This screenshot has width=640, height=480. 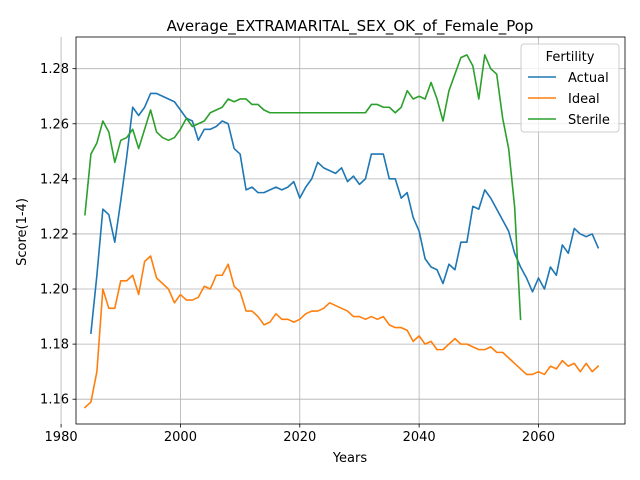 What do you see at coordinates (584, 99) in the screenshot?
I see `legend-label-ideal: Ideal` at bounding box center [584, 99].